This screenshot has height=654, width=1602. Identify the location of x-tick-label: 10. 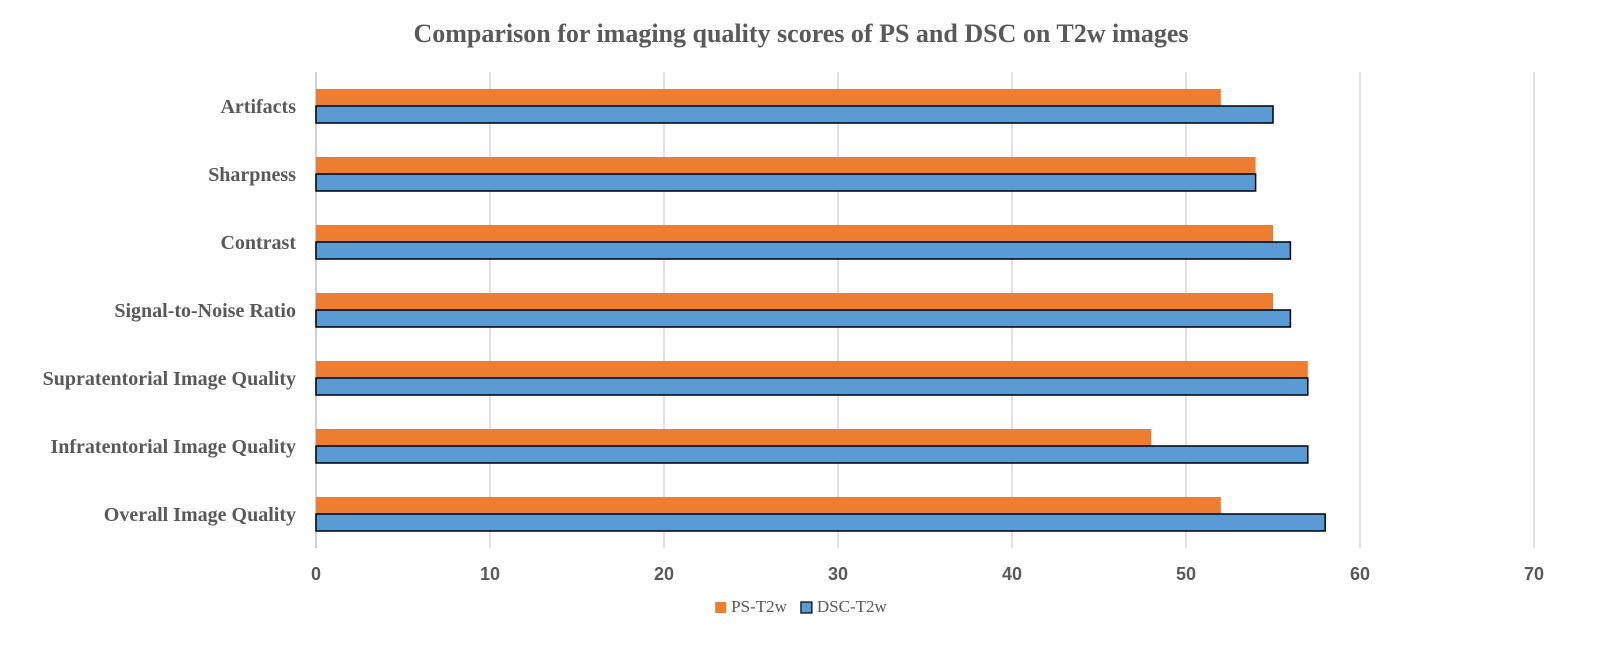
(490, 574).